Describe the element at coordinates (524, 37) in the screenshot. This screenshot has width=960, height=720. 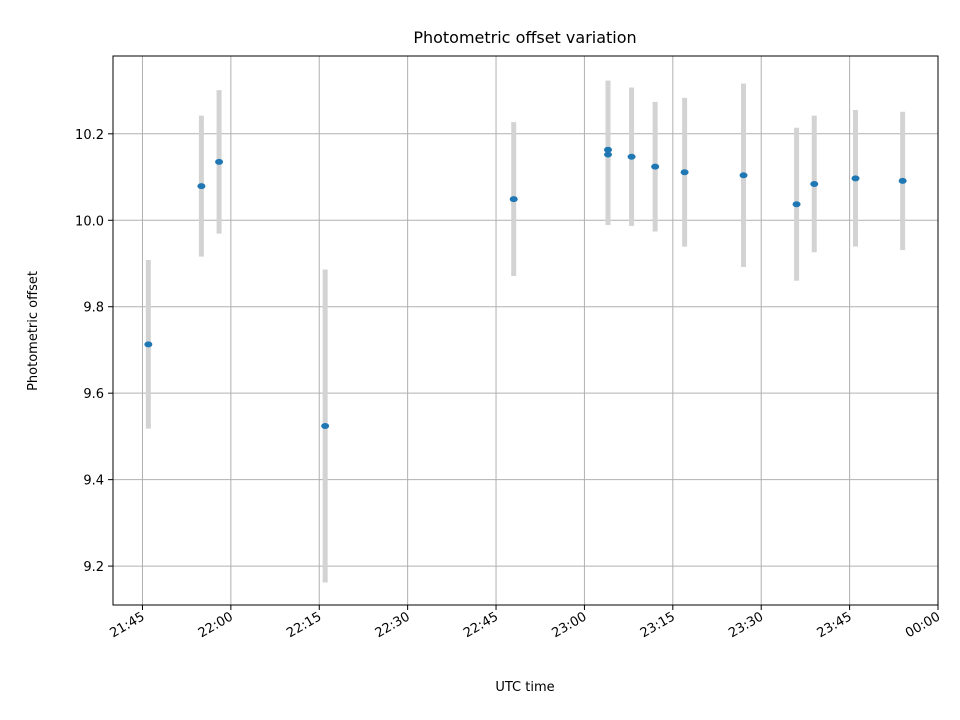
I see `chart-title: Photometric offset variation` at that location.